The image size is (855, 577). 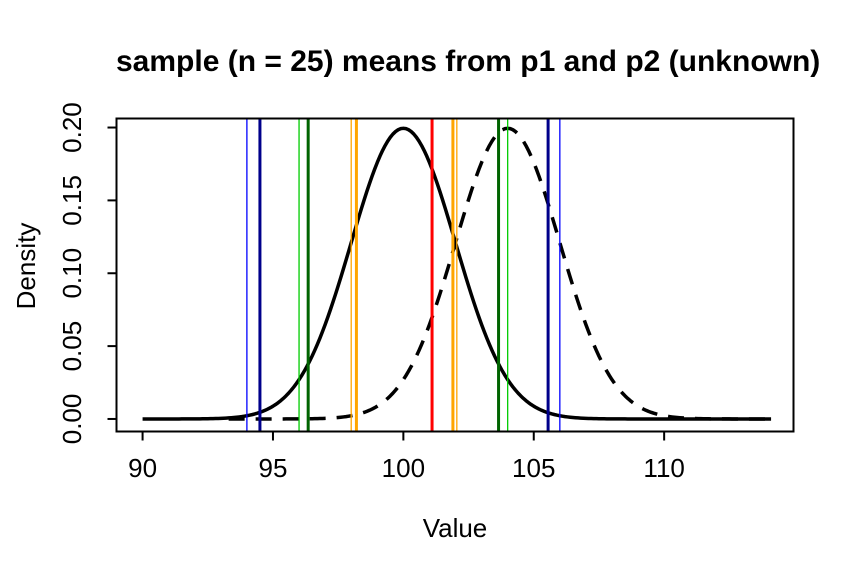 I want to click on y-tick-label: 0.15, so click(x=72, y=200).